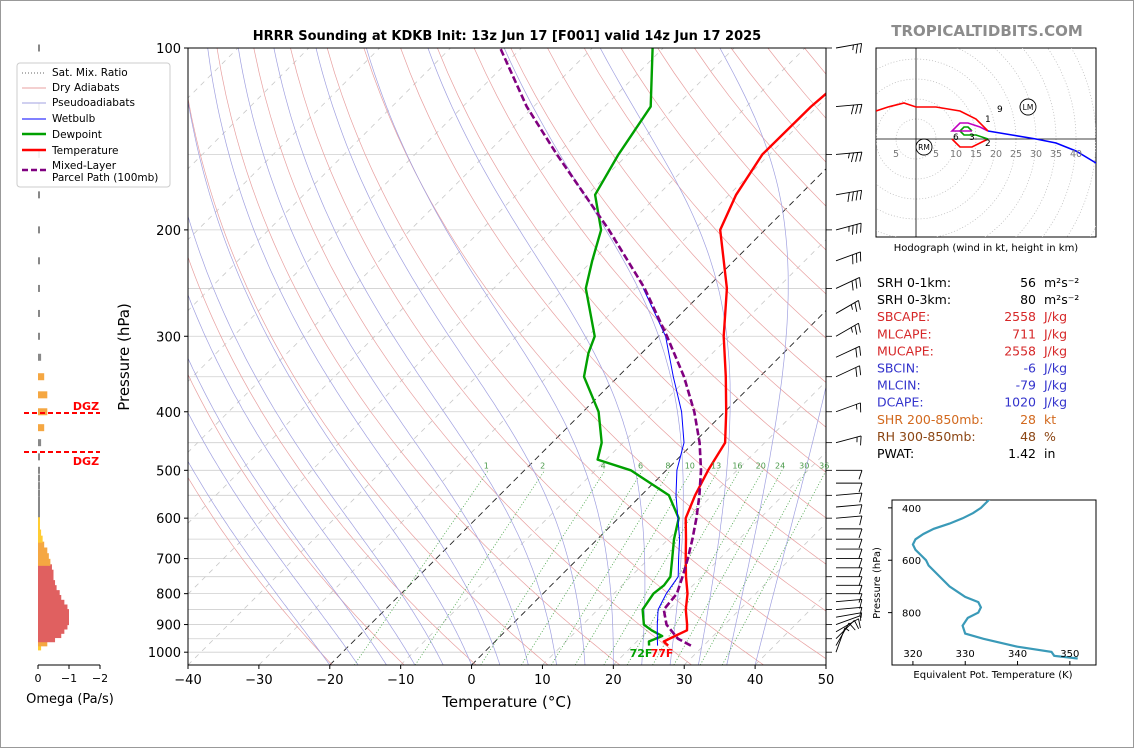 This screenshot has width=1134, height=752. I want to click on omega-tick-label: −1, so click(69, 678).